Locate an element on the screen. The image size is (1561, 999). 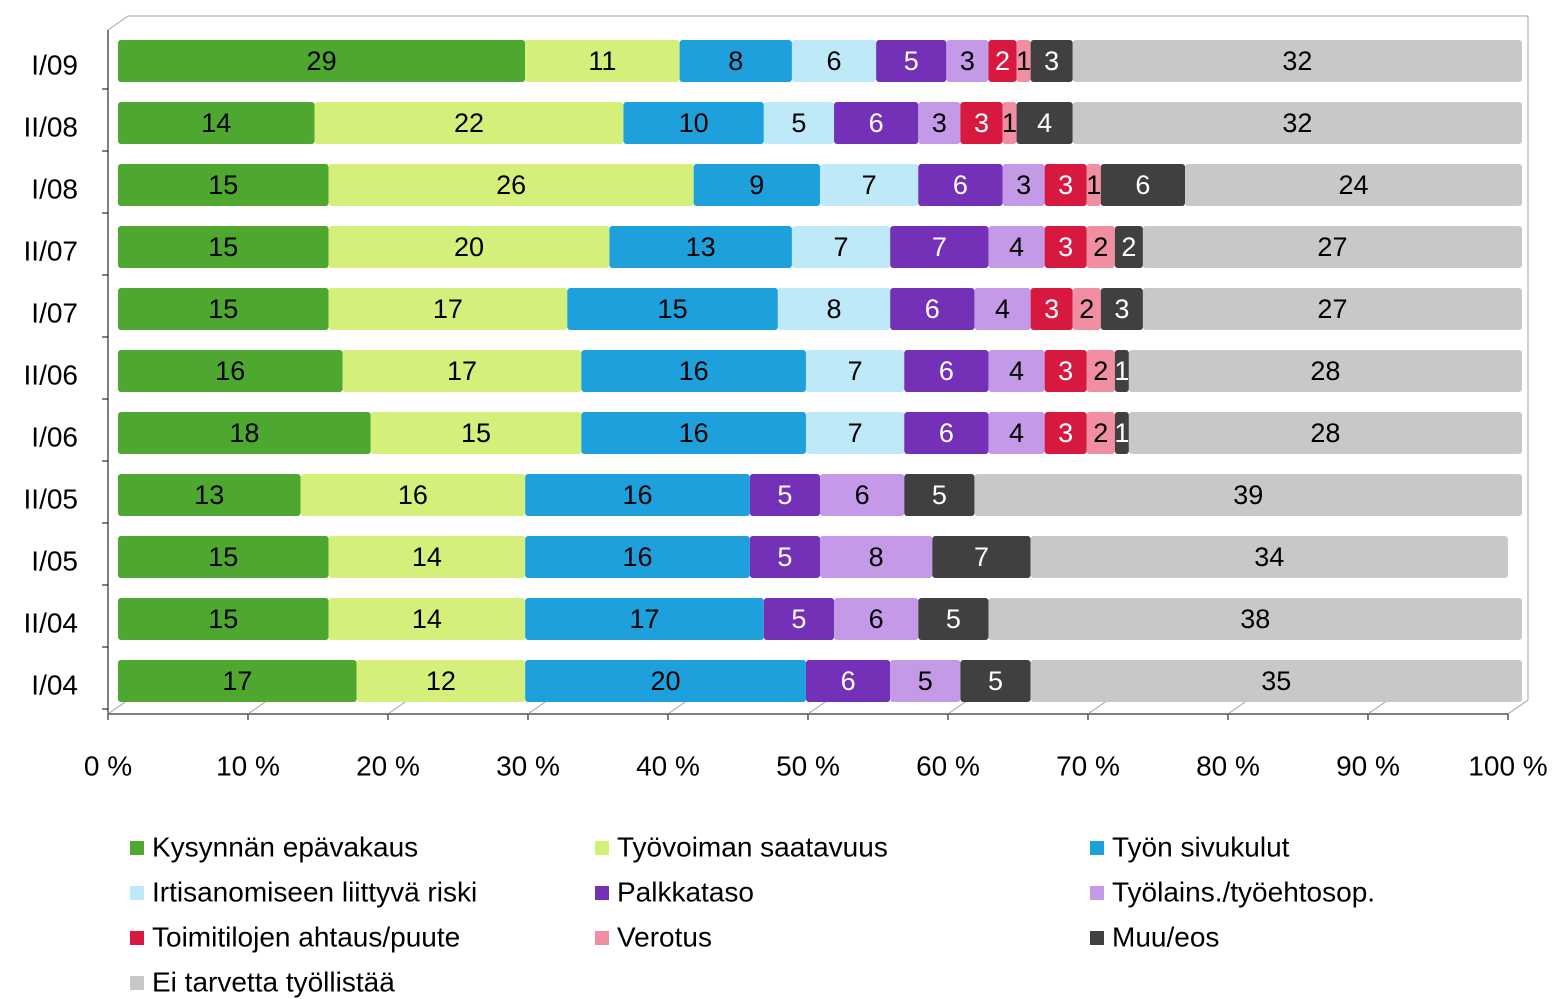
data-label: 4 is located at coordinates (1016, 433).